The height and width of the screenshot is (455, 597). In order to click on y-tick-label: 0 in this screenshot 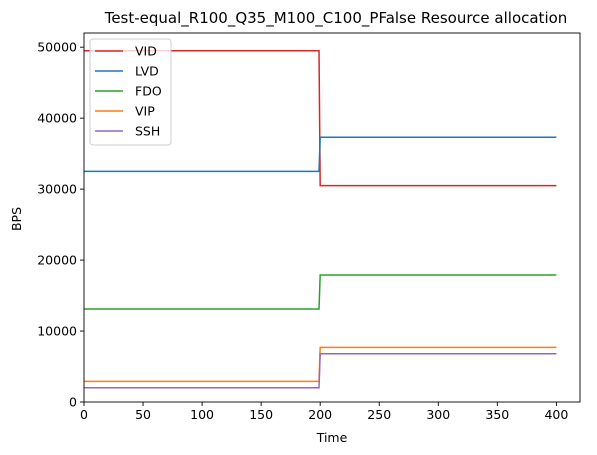, I will do `click(73, 402)`.